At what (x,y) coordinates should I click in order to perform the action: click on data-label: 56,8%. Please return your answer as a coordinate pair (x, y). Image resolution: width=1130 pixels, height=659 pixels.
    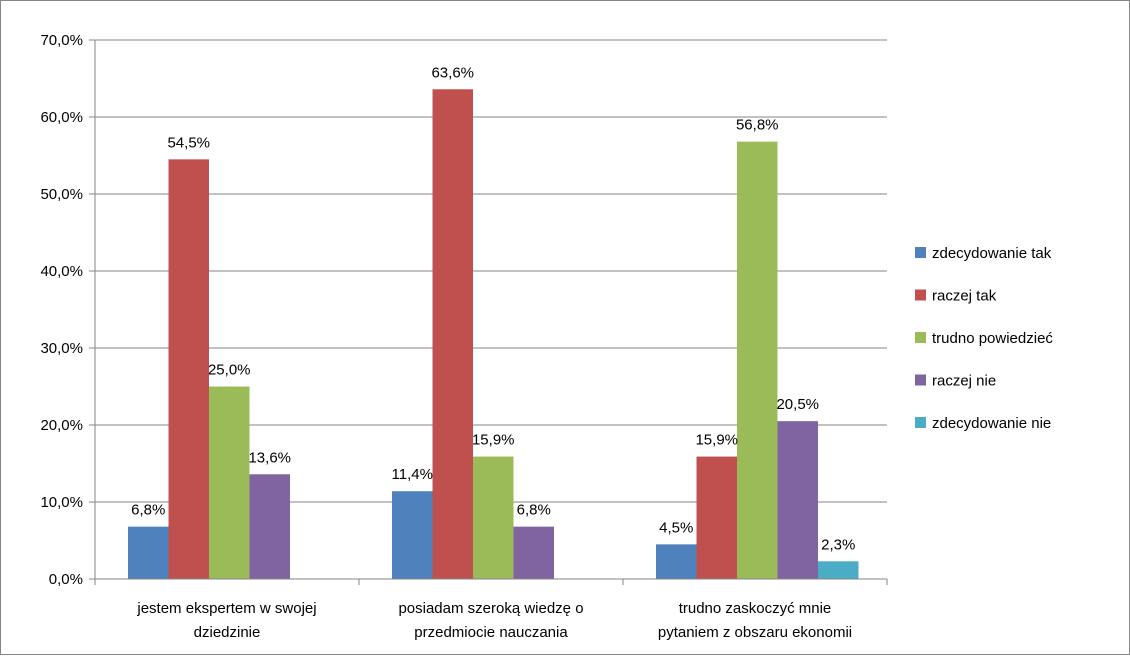
    Looking at the image, I should click on (757, 125).